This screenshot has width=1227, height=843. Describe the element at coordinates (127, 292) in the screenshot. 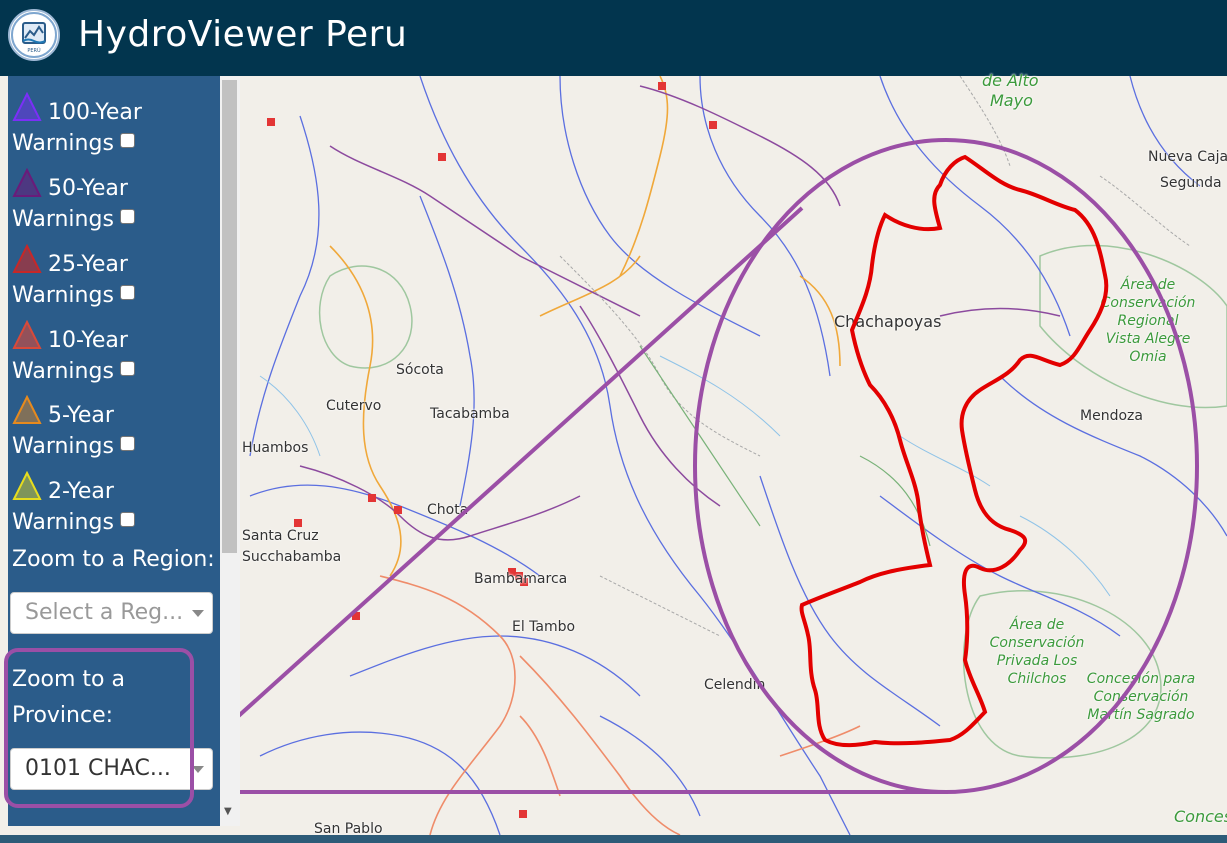

I see `warning-25yr-checkbox` at that location.